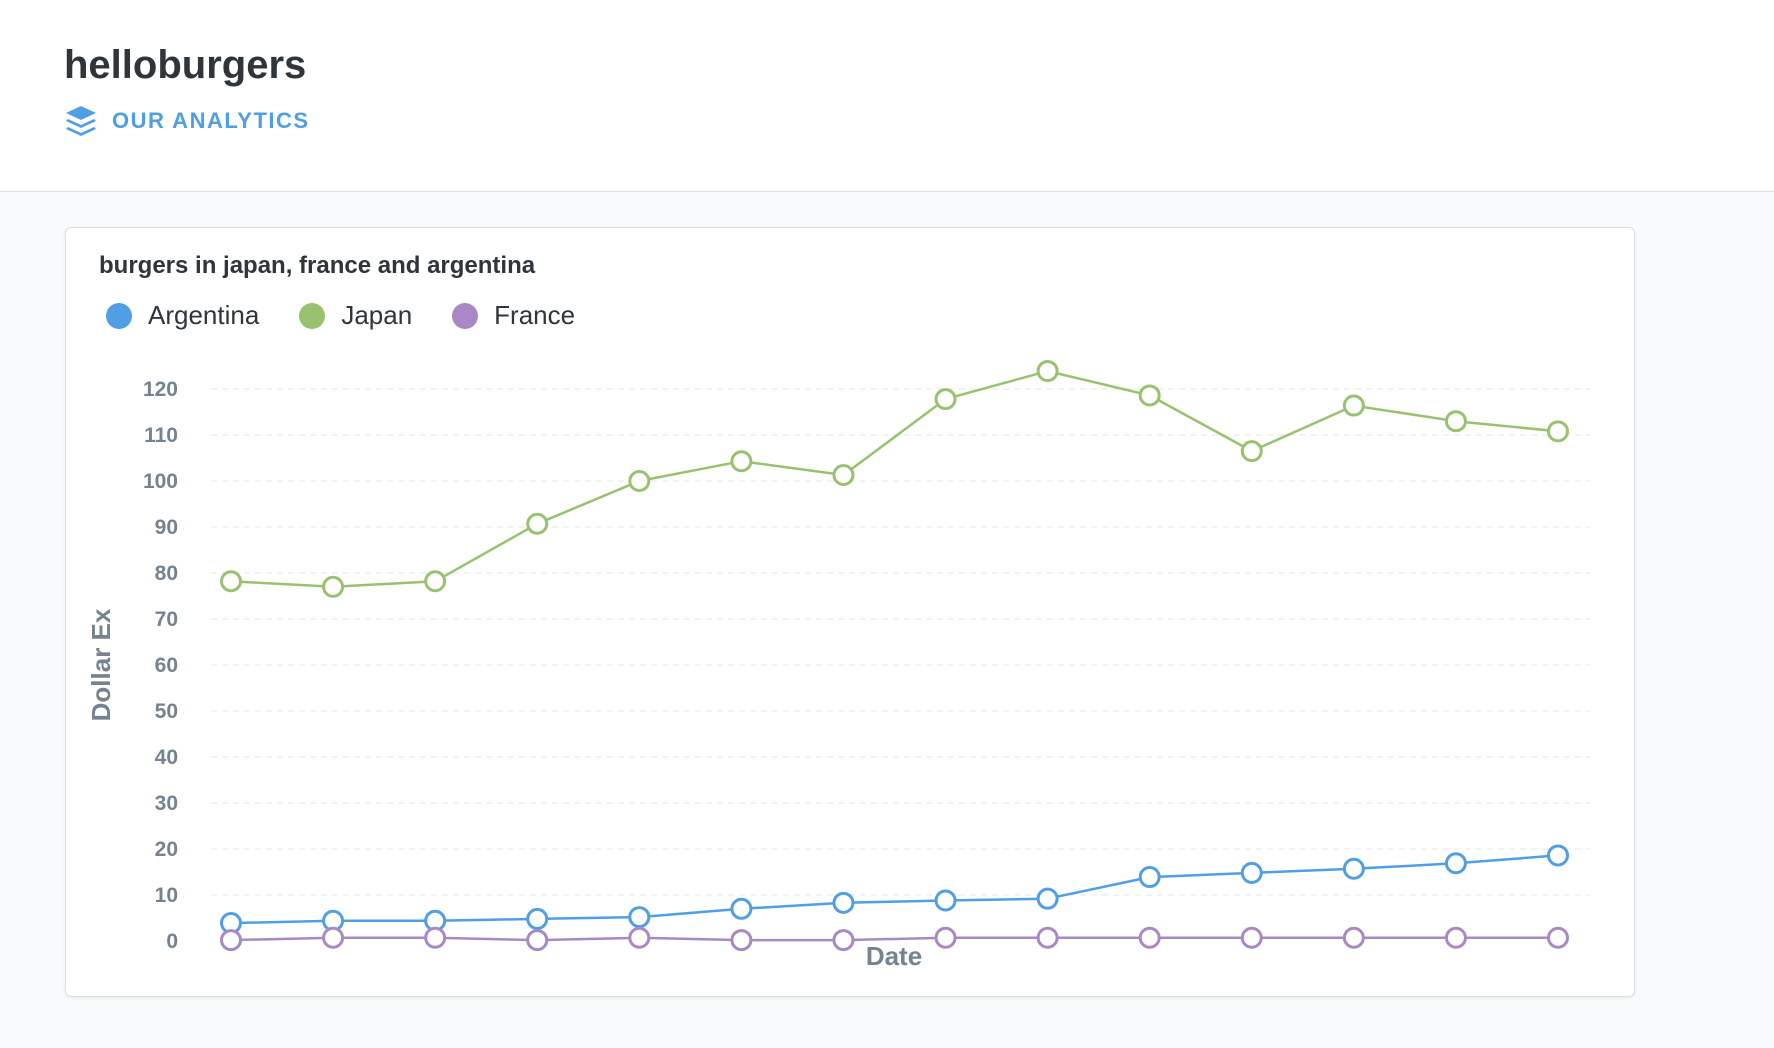 The width and height of the screenshot is (1774, 1048). What do you see at coordinates (166, 665) in the screenshot?
I see `y-tick-label: 60` at bounding box center [166, 665].